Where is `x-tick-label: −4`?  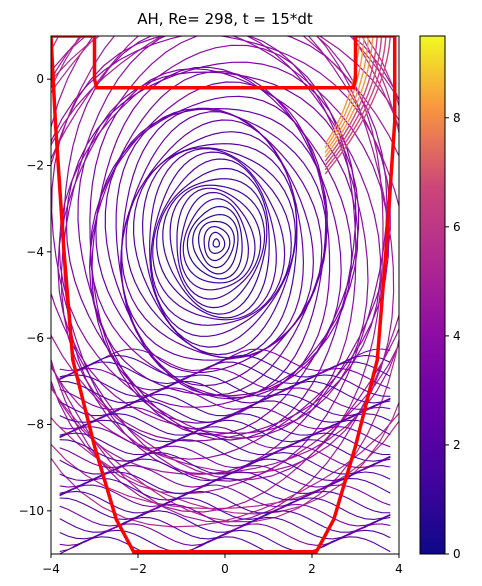 x-tick-label: −4 is located at coordinates (51, 569).